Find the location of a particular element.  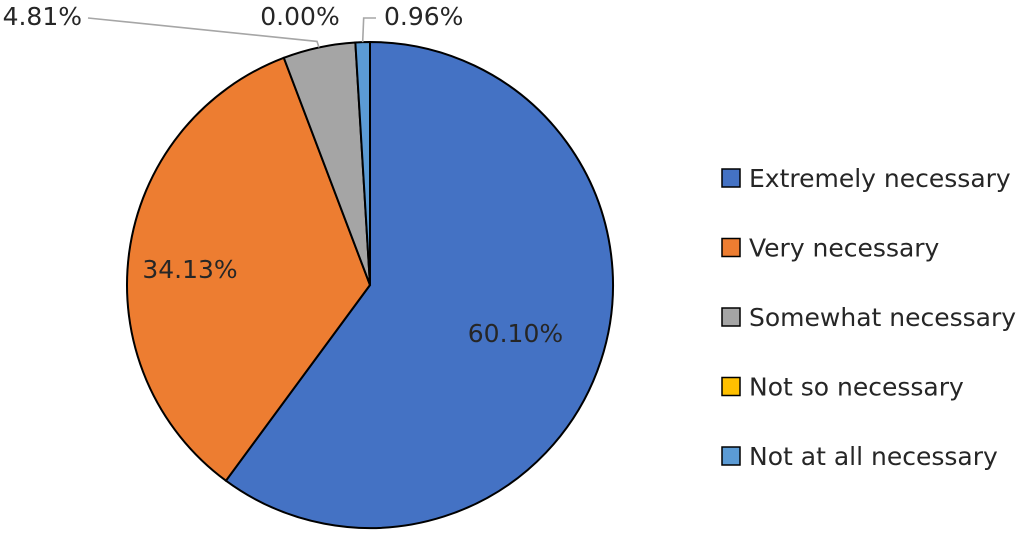

leader-line-not-at-all-necessary is located at coordinates (368, 30).